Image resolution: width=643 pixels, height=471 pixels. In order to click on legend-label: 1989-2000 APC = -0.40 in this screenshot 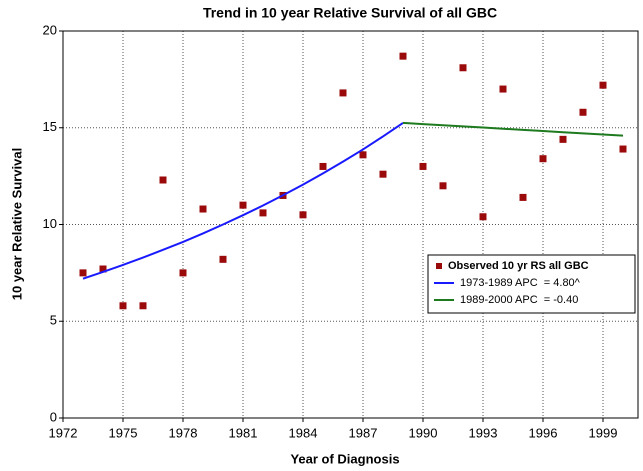, I will do `click(519, 300)`.